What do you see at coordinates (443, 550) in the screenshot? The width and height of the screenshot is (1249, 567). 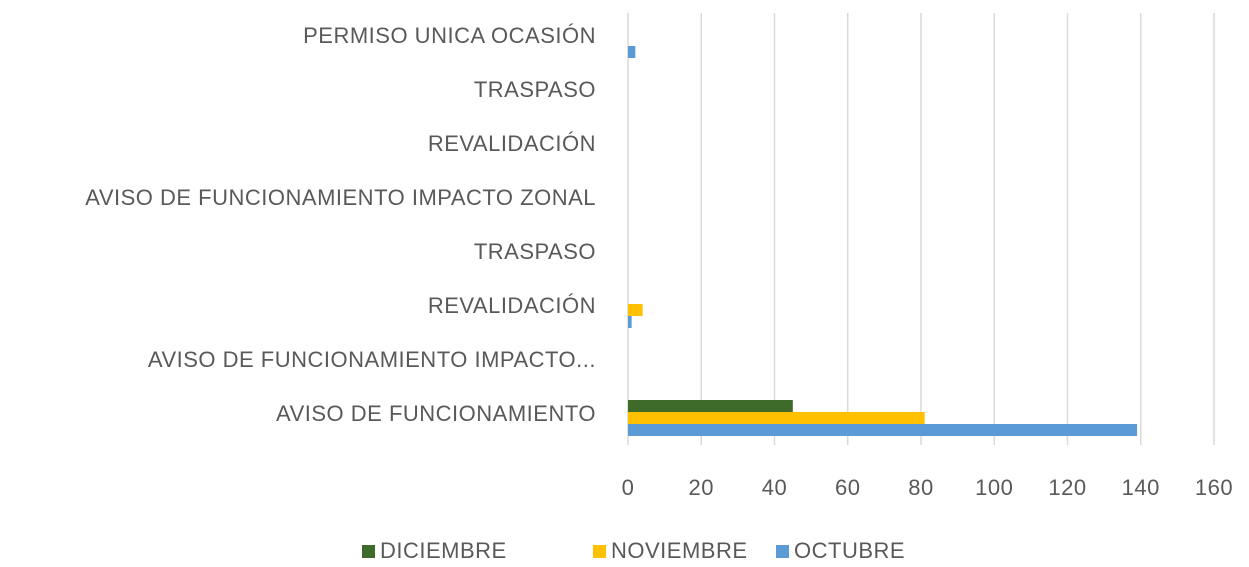 I see `legend-label: DICIEMBRE` at bounding box center [443, 550].